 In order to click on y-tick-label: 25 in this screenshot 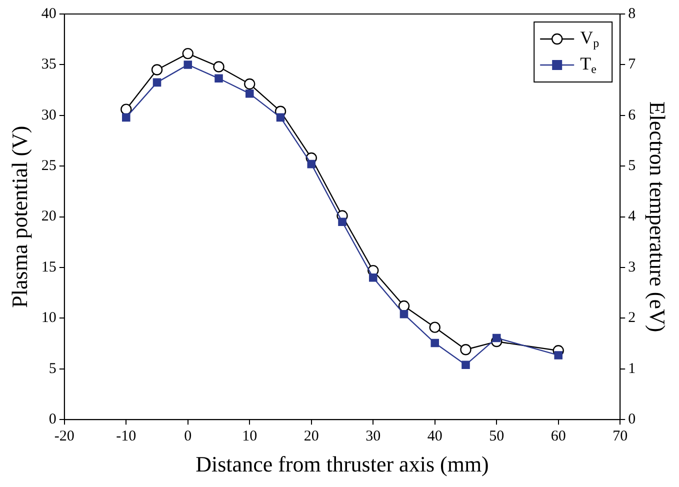, I will do `click(48, 166)`.